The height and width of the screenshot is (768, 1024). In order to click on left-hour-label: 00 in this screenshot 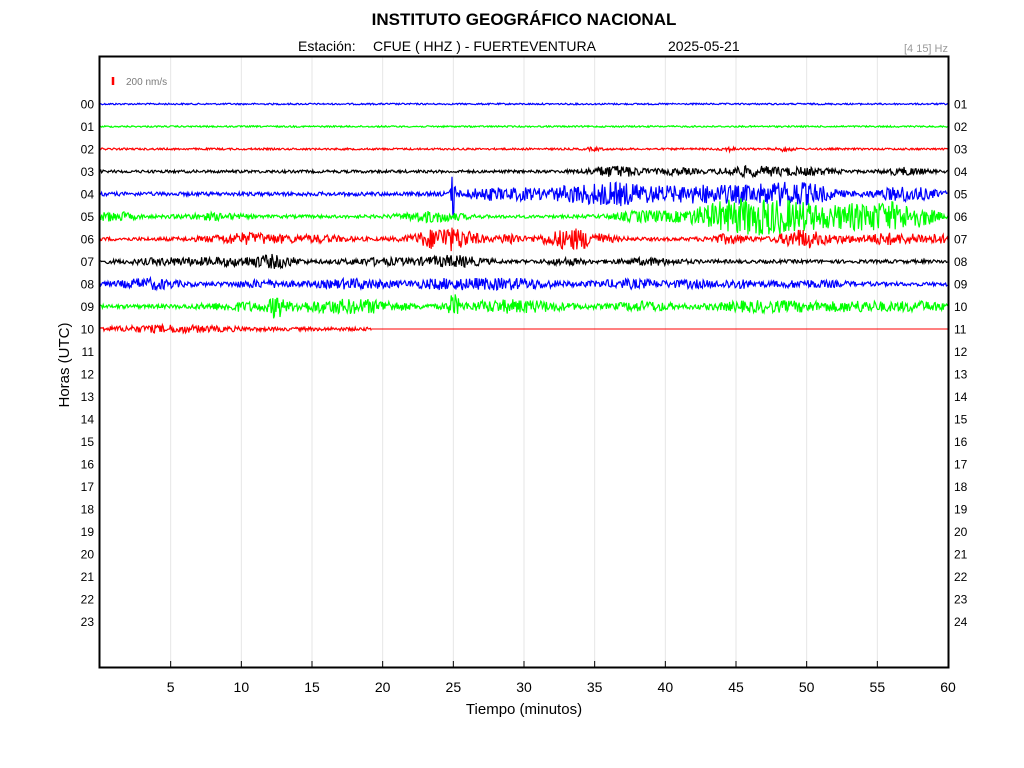, I will do `click(88, 105)`.